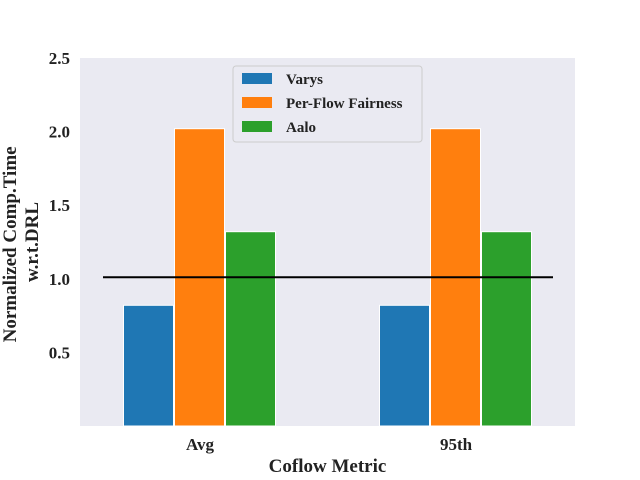 The height and width of the screenshot is (480, 640). I want to click on bar-varys-avg, so click(148, 365).